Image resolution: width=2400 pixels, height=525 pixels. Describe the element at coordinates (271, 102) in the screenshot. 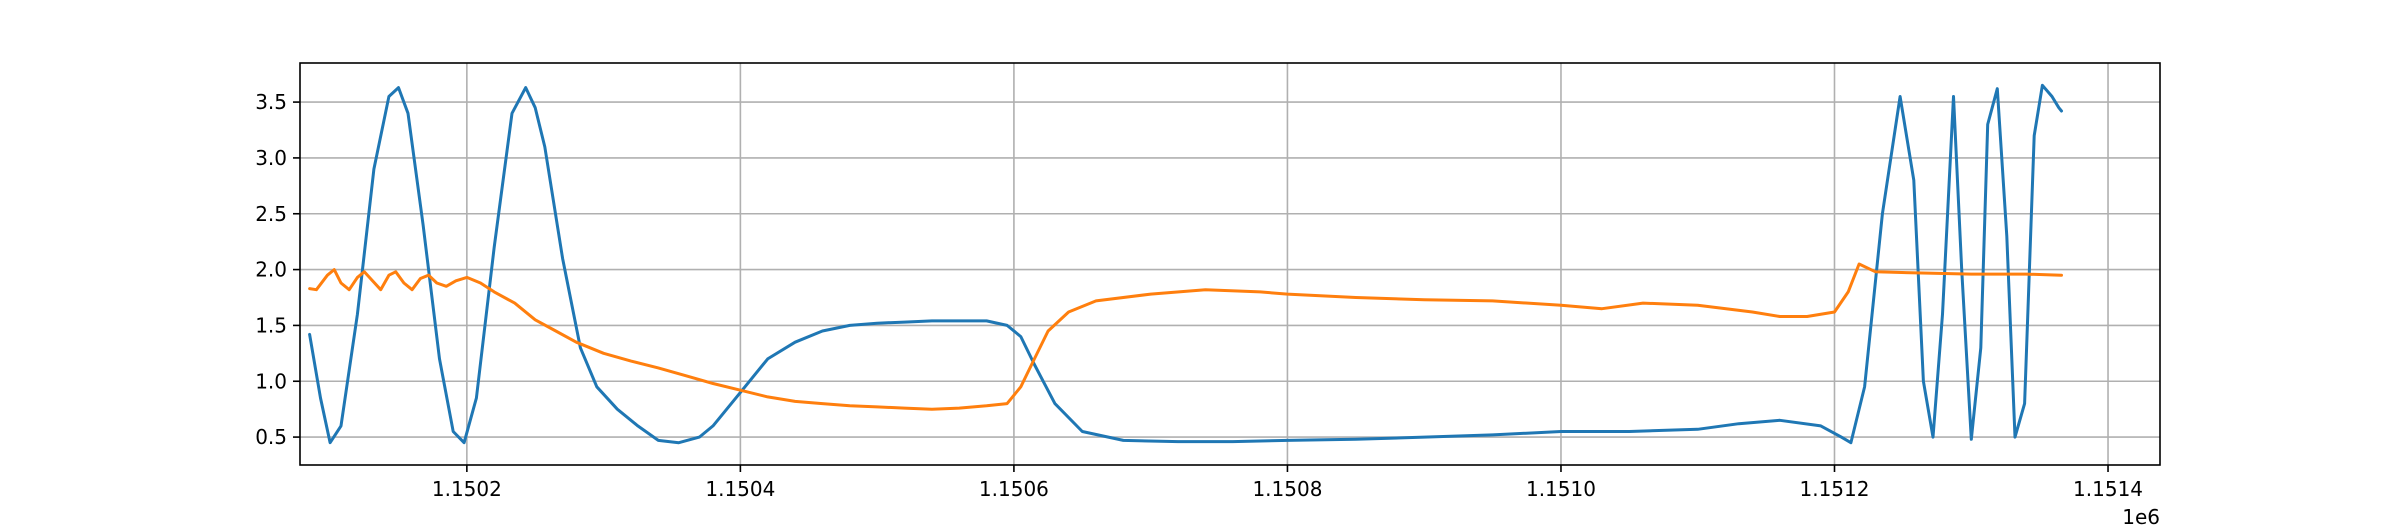

I see `y-tick-label: 3.5` at that location.